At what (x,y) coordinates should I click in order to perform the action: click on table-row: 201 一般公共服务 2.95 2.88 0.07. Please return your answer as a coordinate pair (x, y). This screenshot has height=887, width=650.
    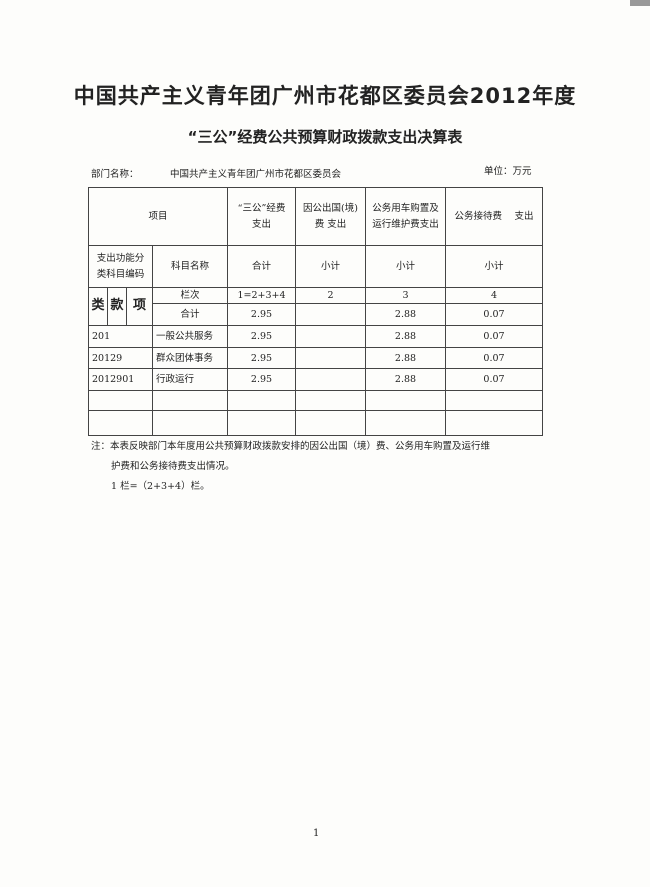
    Looking at the image, I should click on (315, 337).